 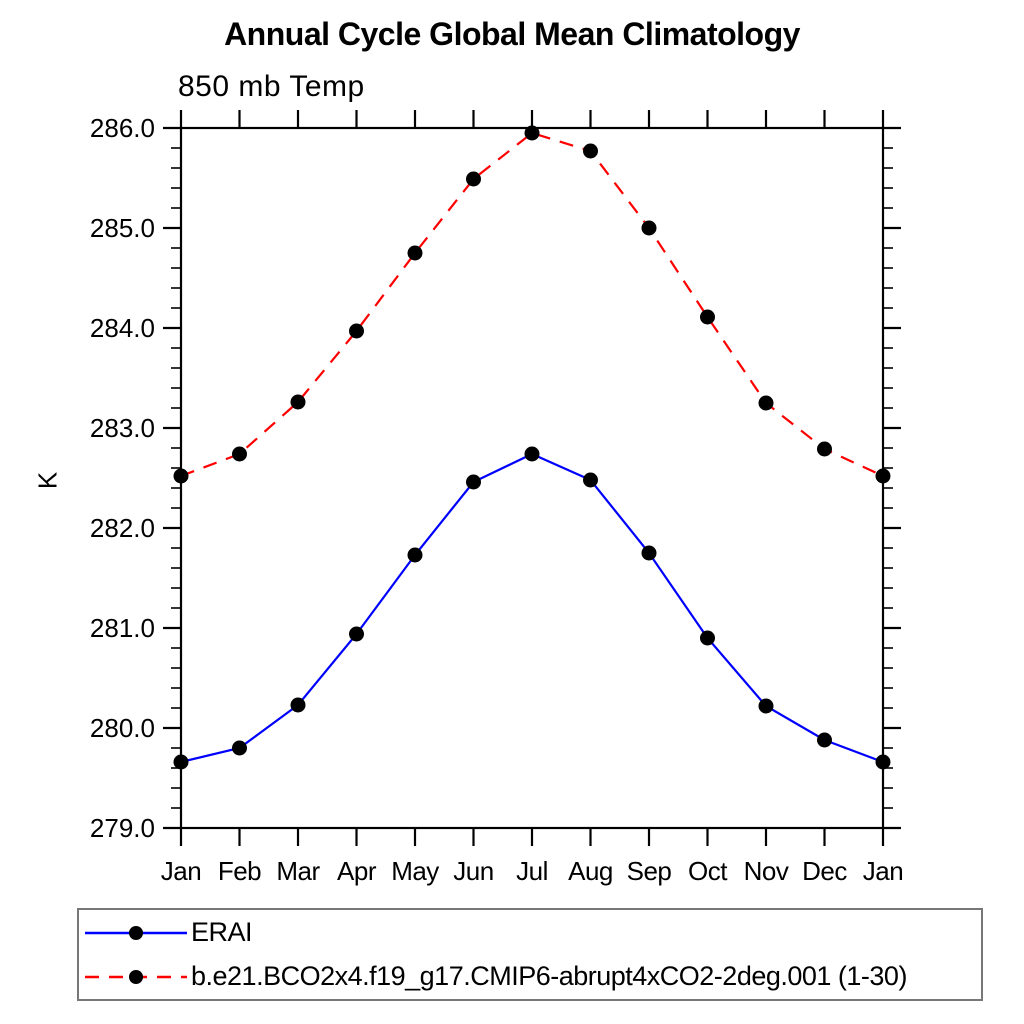 I want to click on legend-entry-erai: ERAI, so click(x=530, y=933).